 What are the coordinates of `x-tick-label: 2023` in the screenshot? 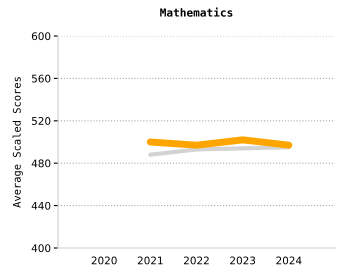 It's located at (243, 260).